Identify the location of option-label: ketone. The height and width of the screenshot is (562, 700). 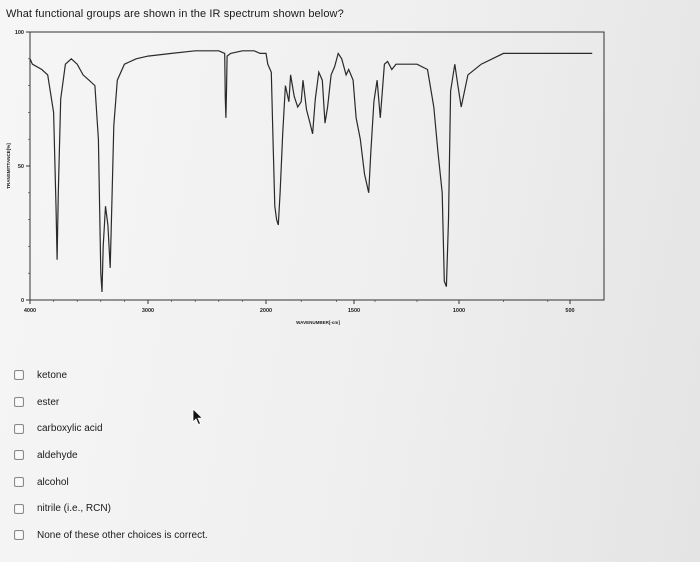
(52, 375).